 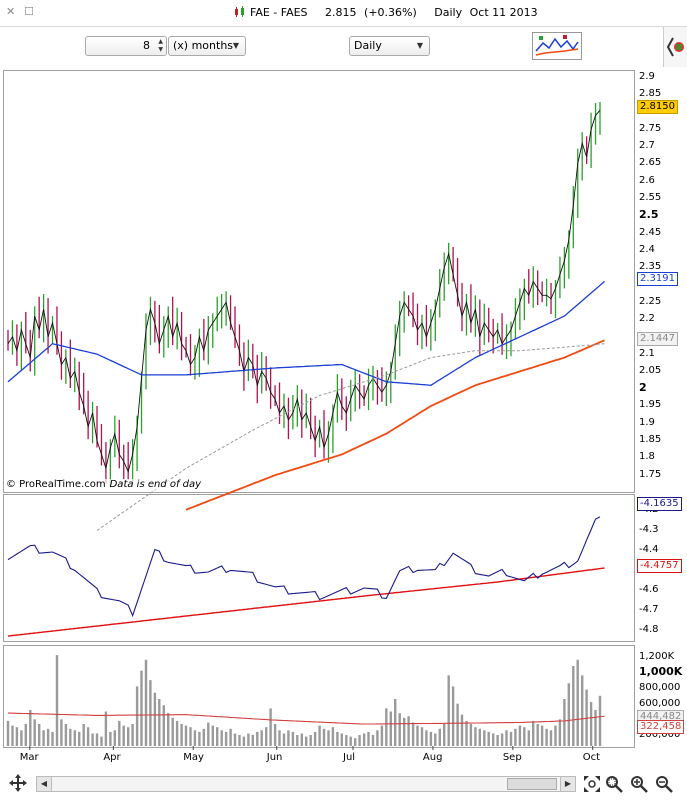 I want to click on watermark-site: © ProRealTime.com, so click(x=56, y=484).